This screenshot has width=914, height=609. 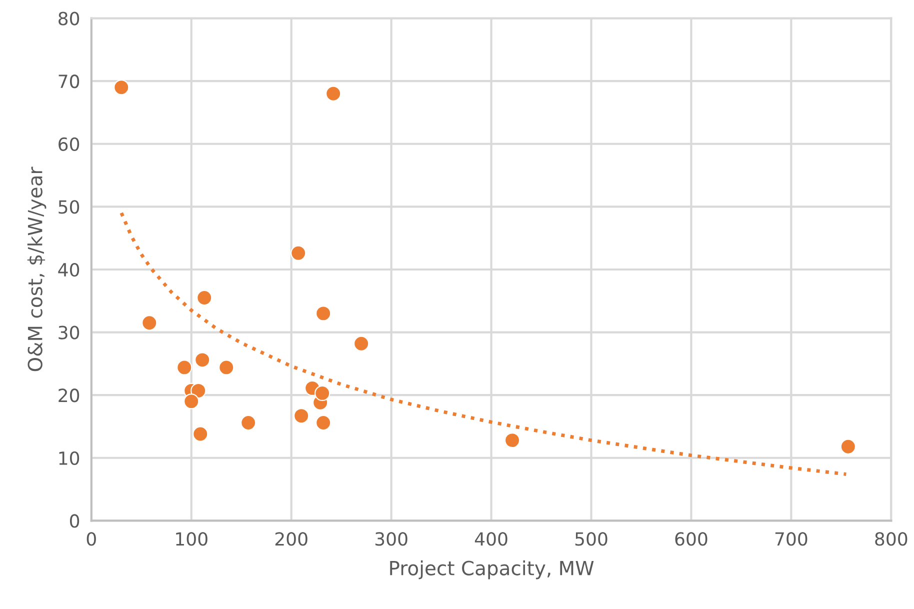 What do you see at coordinates (69, 81) in the screenshot?
I see `y-tick-label: 70` at bounding box center [69, 81].